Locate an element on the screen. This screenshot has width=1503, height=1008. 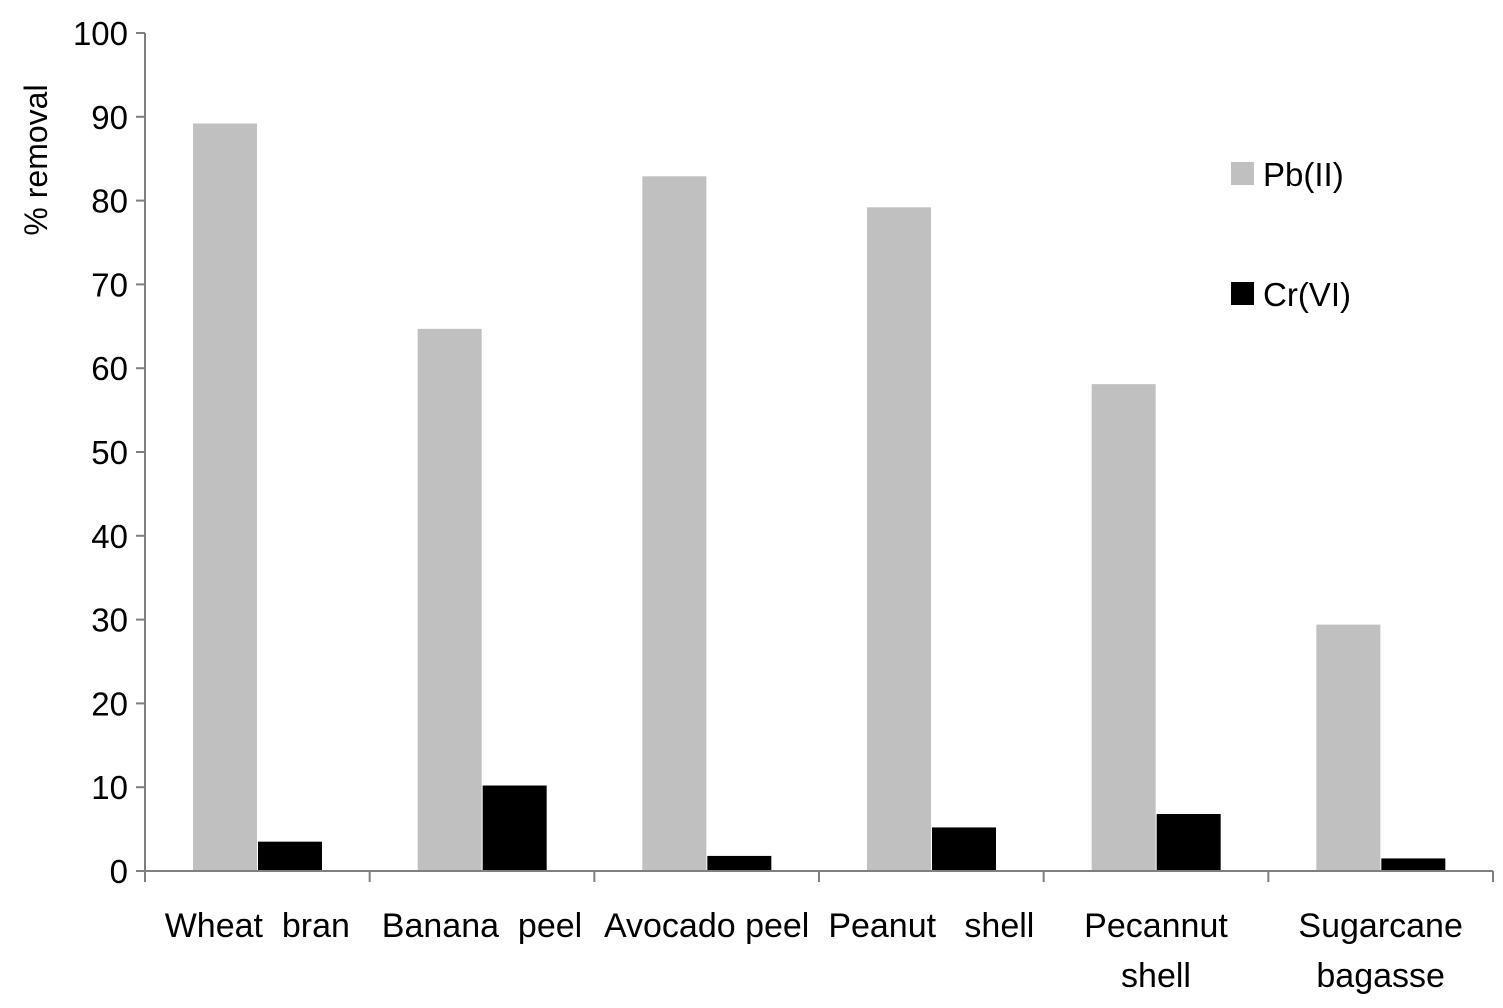
legend-swatch-pbii is located at coordinates (1242, 173).